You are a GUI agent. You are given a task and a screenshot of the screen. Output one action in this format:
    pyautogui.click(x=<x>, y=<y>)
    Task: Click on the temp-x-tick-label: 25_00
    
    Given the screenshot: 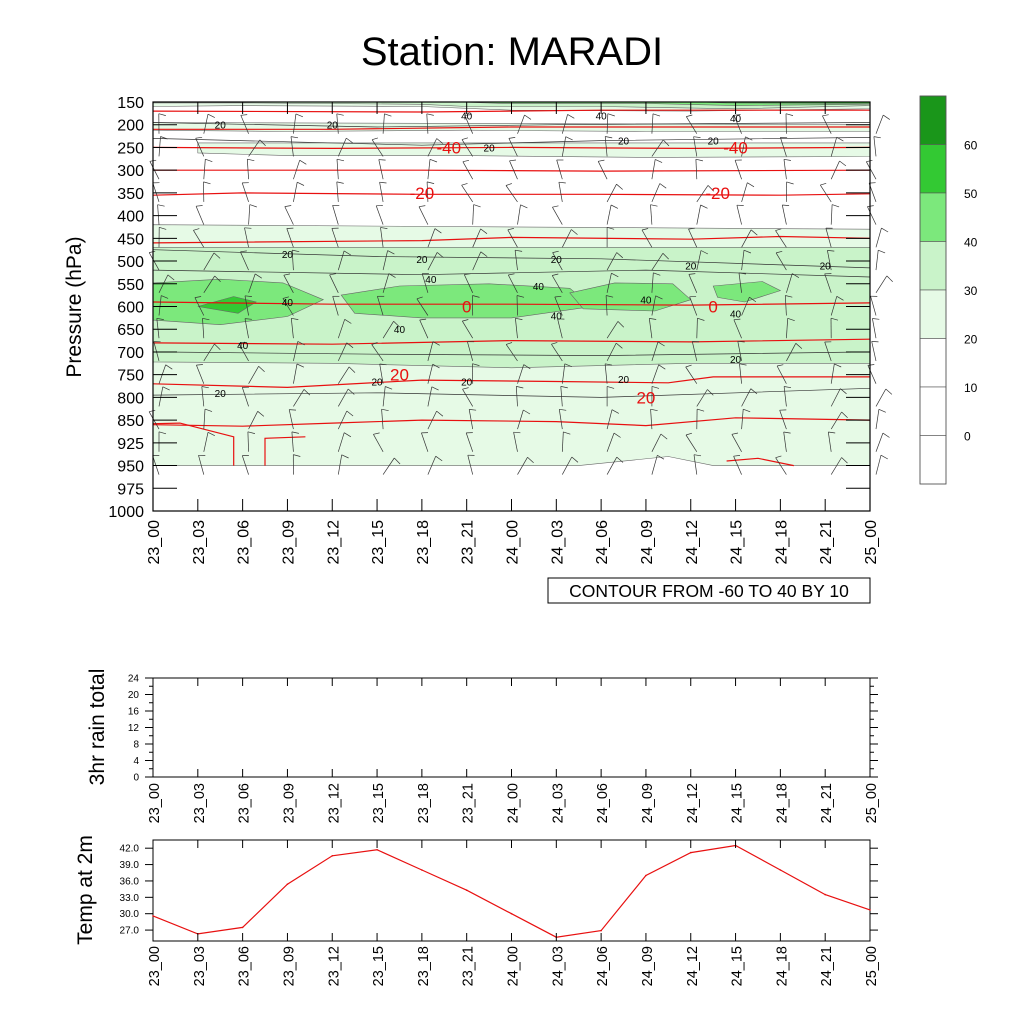 What is the action you would take?
    pyautogui.click(x=872, y=966)
    